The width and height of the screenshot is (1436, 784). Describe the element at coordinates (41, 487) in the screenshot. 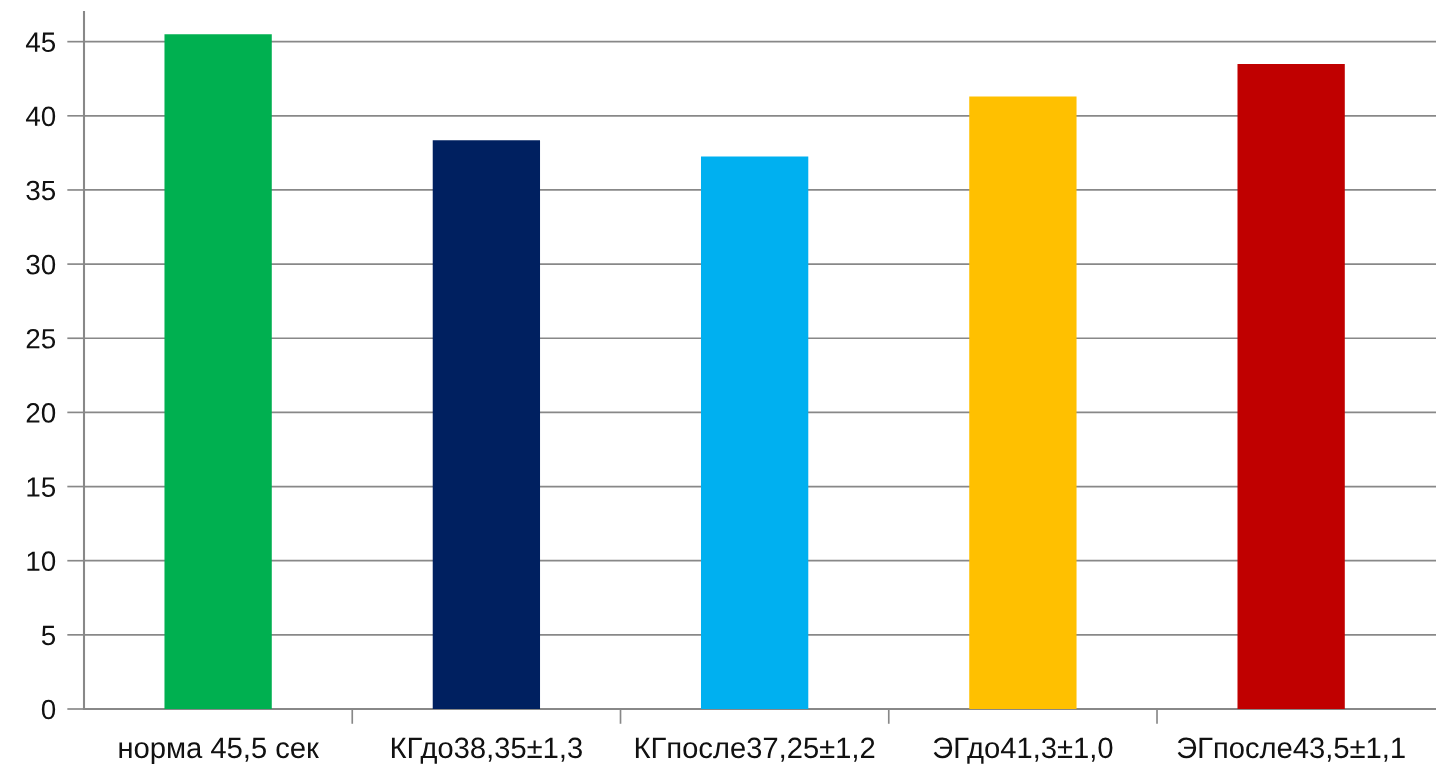

I see `y-tick-label: 15` at that location.